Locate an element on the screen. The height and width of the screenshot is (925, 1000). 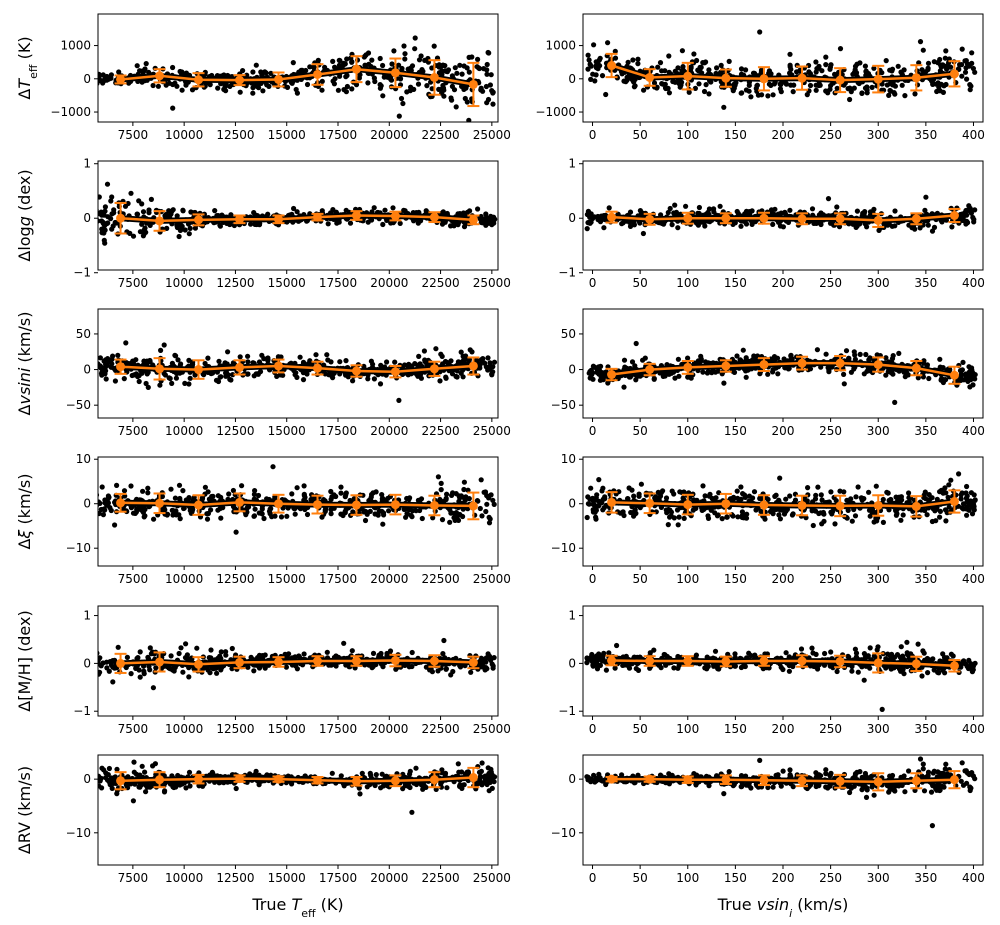
x-tick-label: 250 is located at coordinates (830, 283).